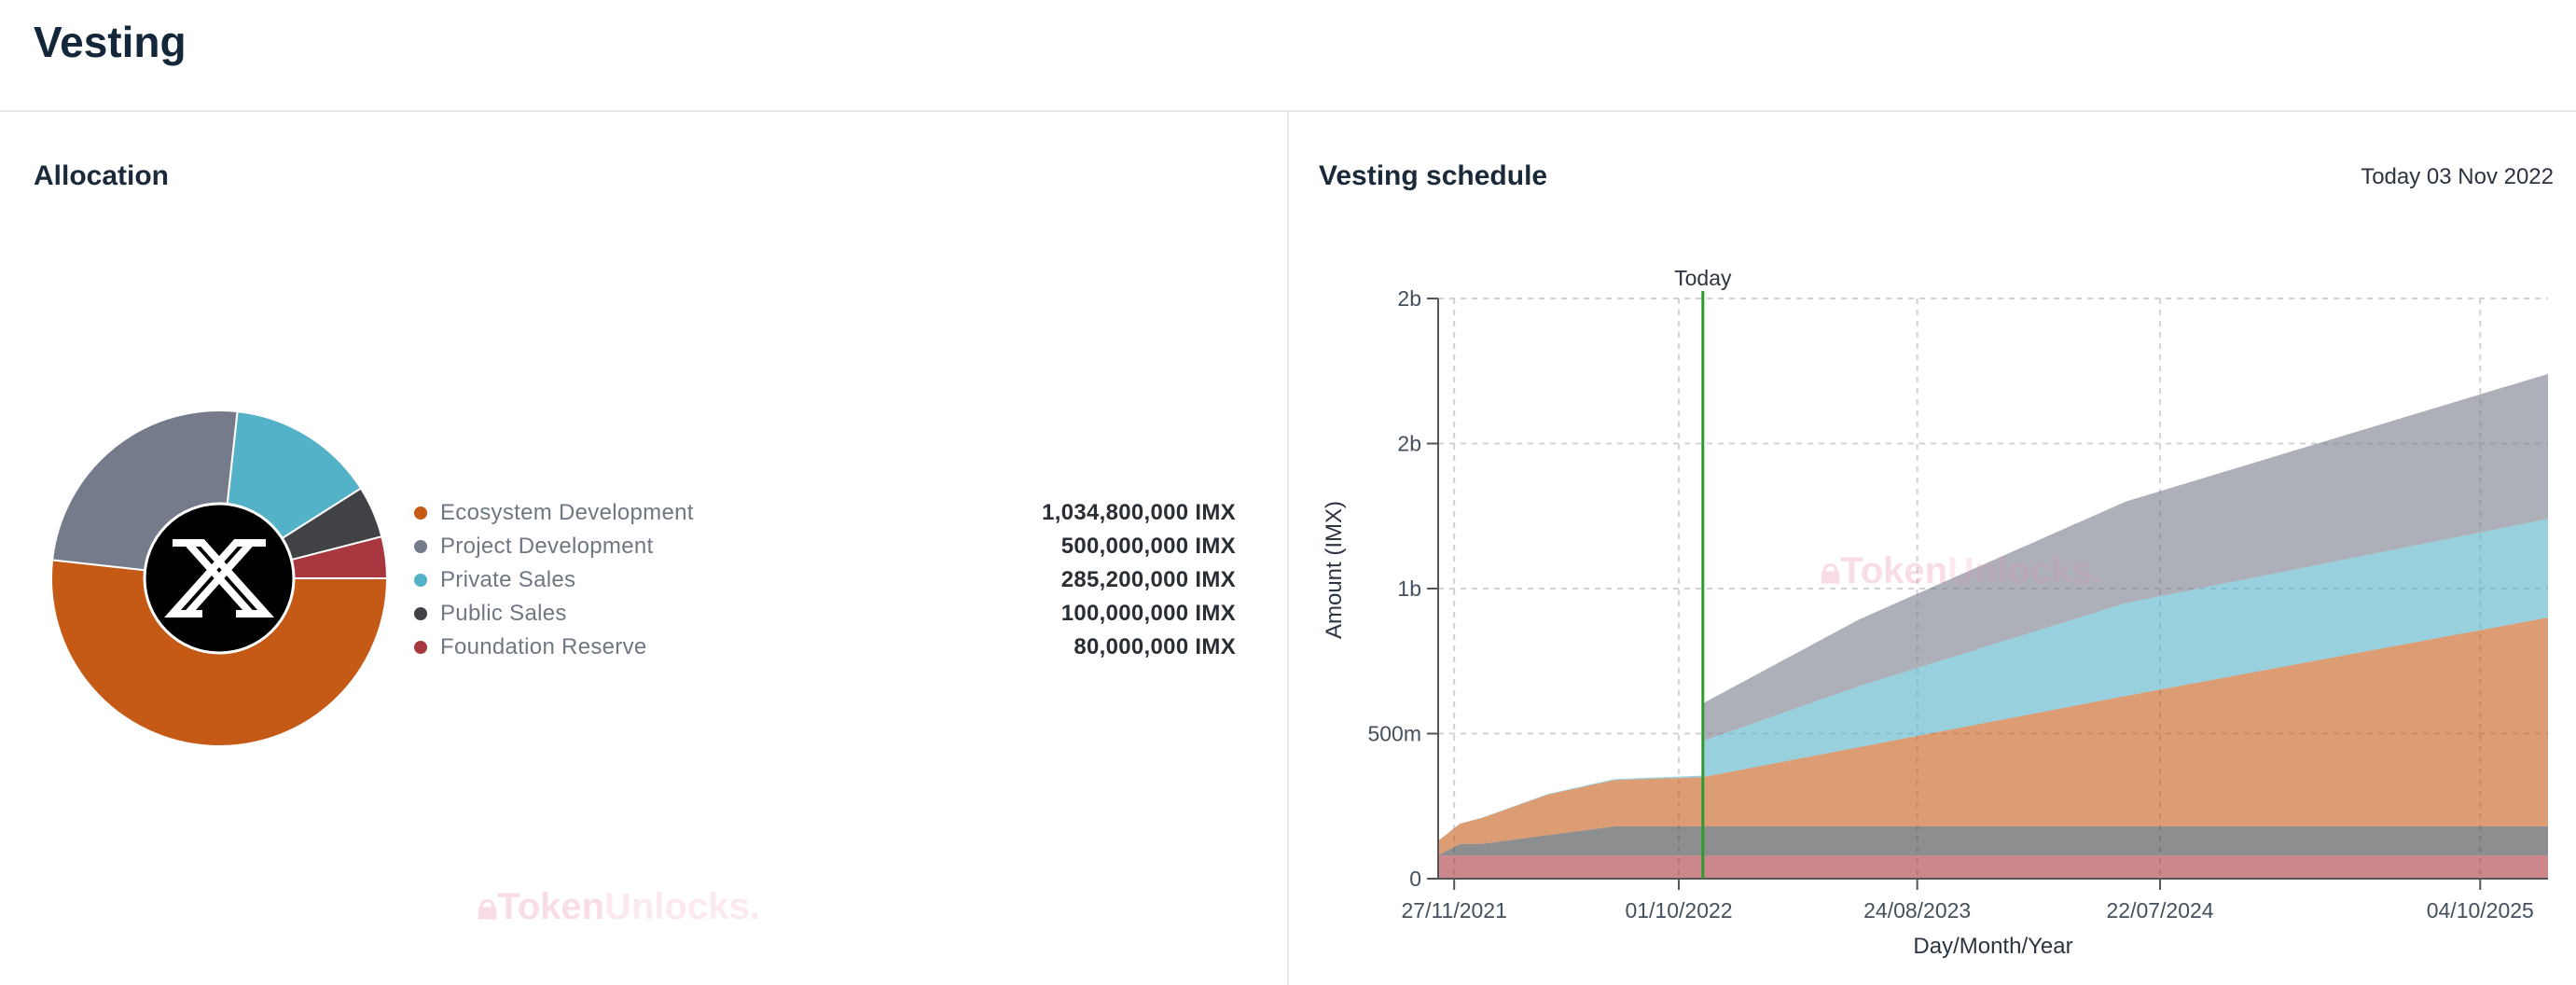 Image resolution: width=2576 pixels, height=985 pixels. I want to click on area-series-private-sales, so click(1993, 680).